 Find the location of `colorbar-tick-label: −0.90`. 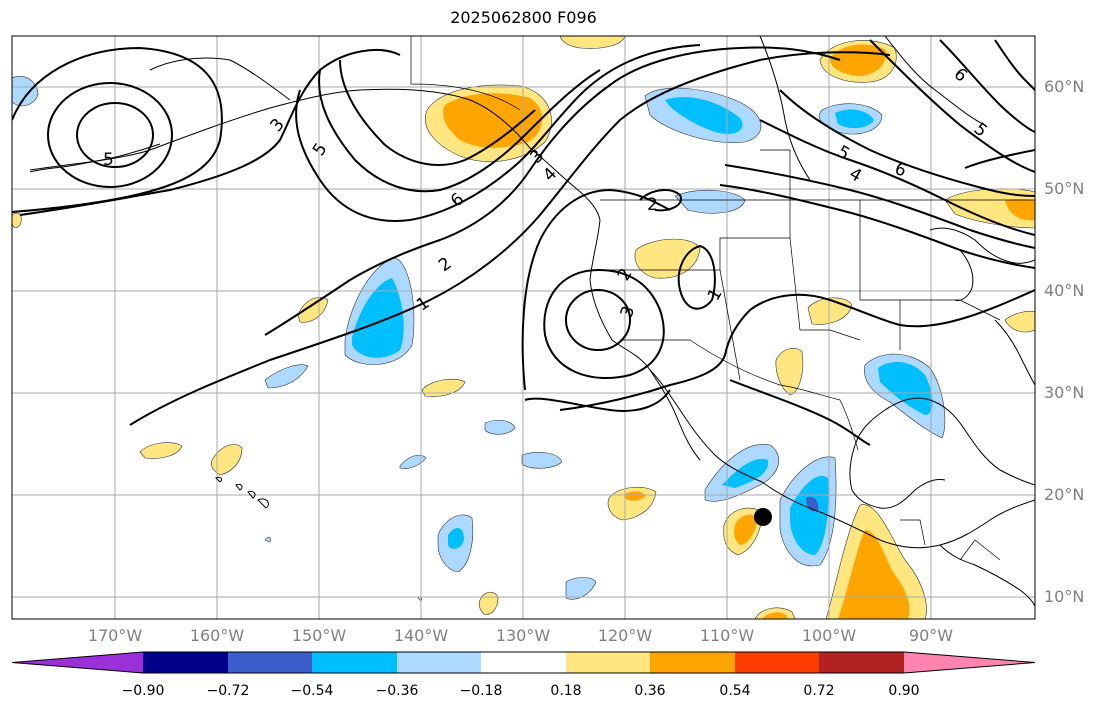

colorbar-tick-label: −0.90 is located at coordinates (143, 691).